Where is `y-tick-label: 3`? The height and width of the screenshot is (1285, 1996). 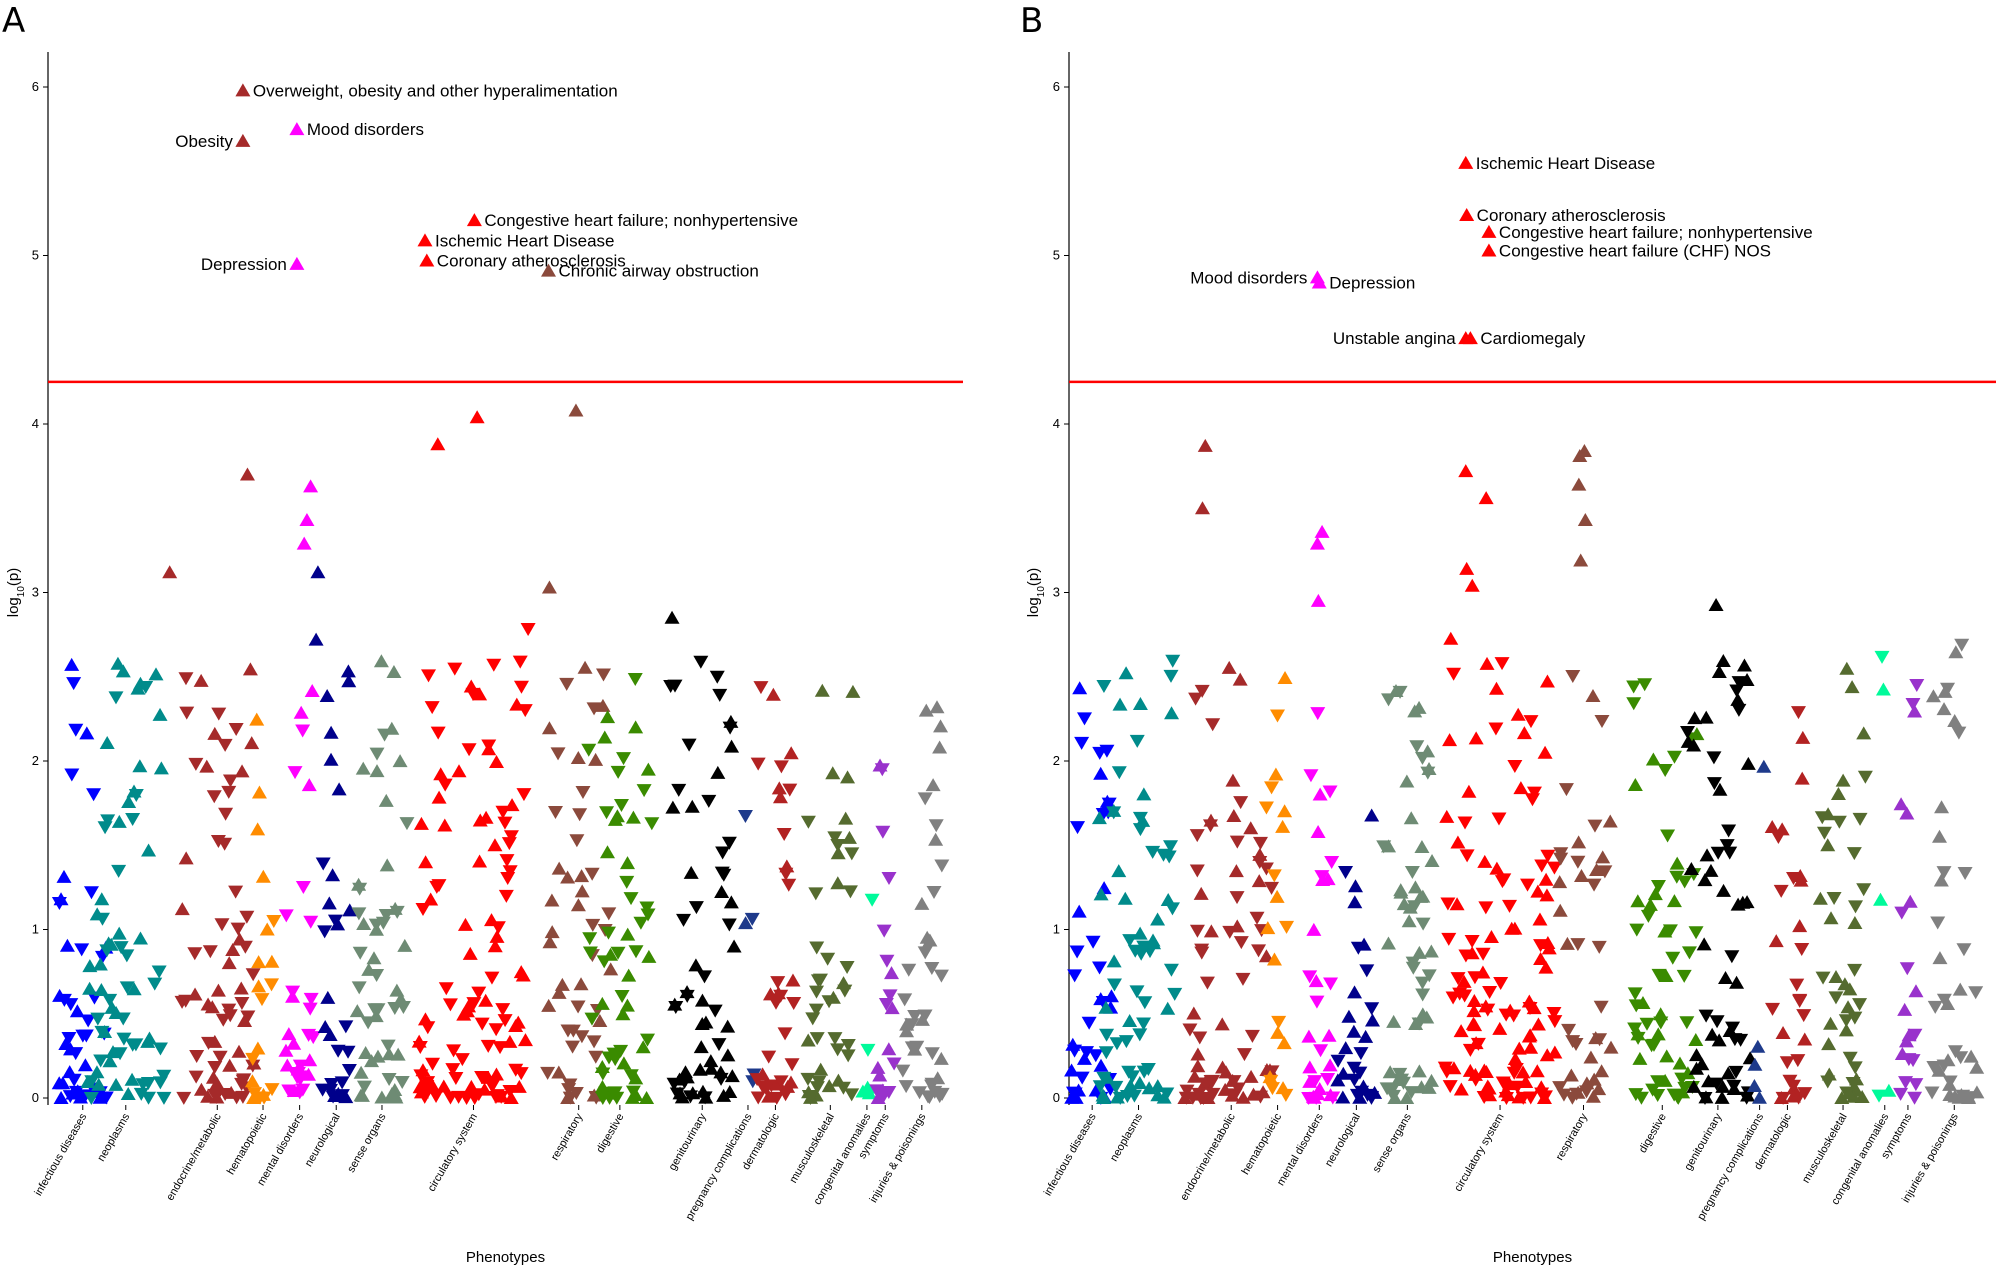
y-tick-label: 3 is located at coordinates (1056, 592).